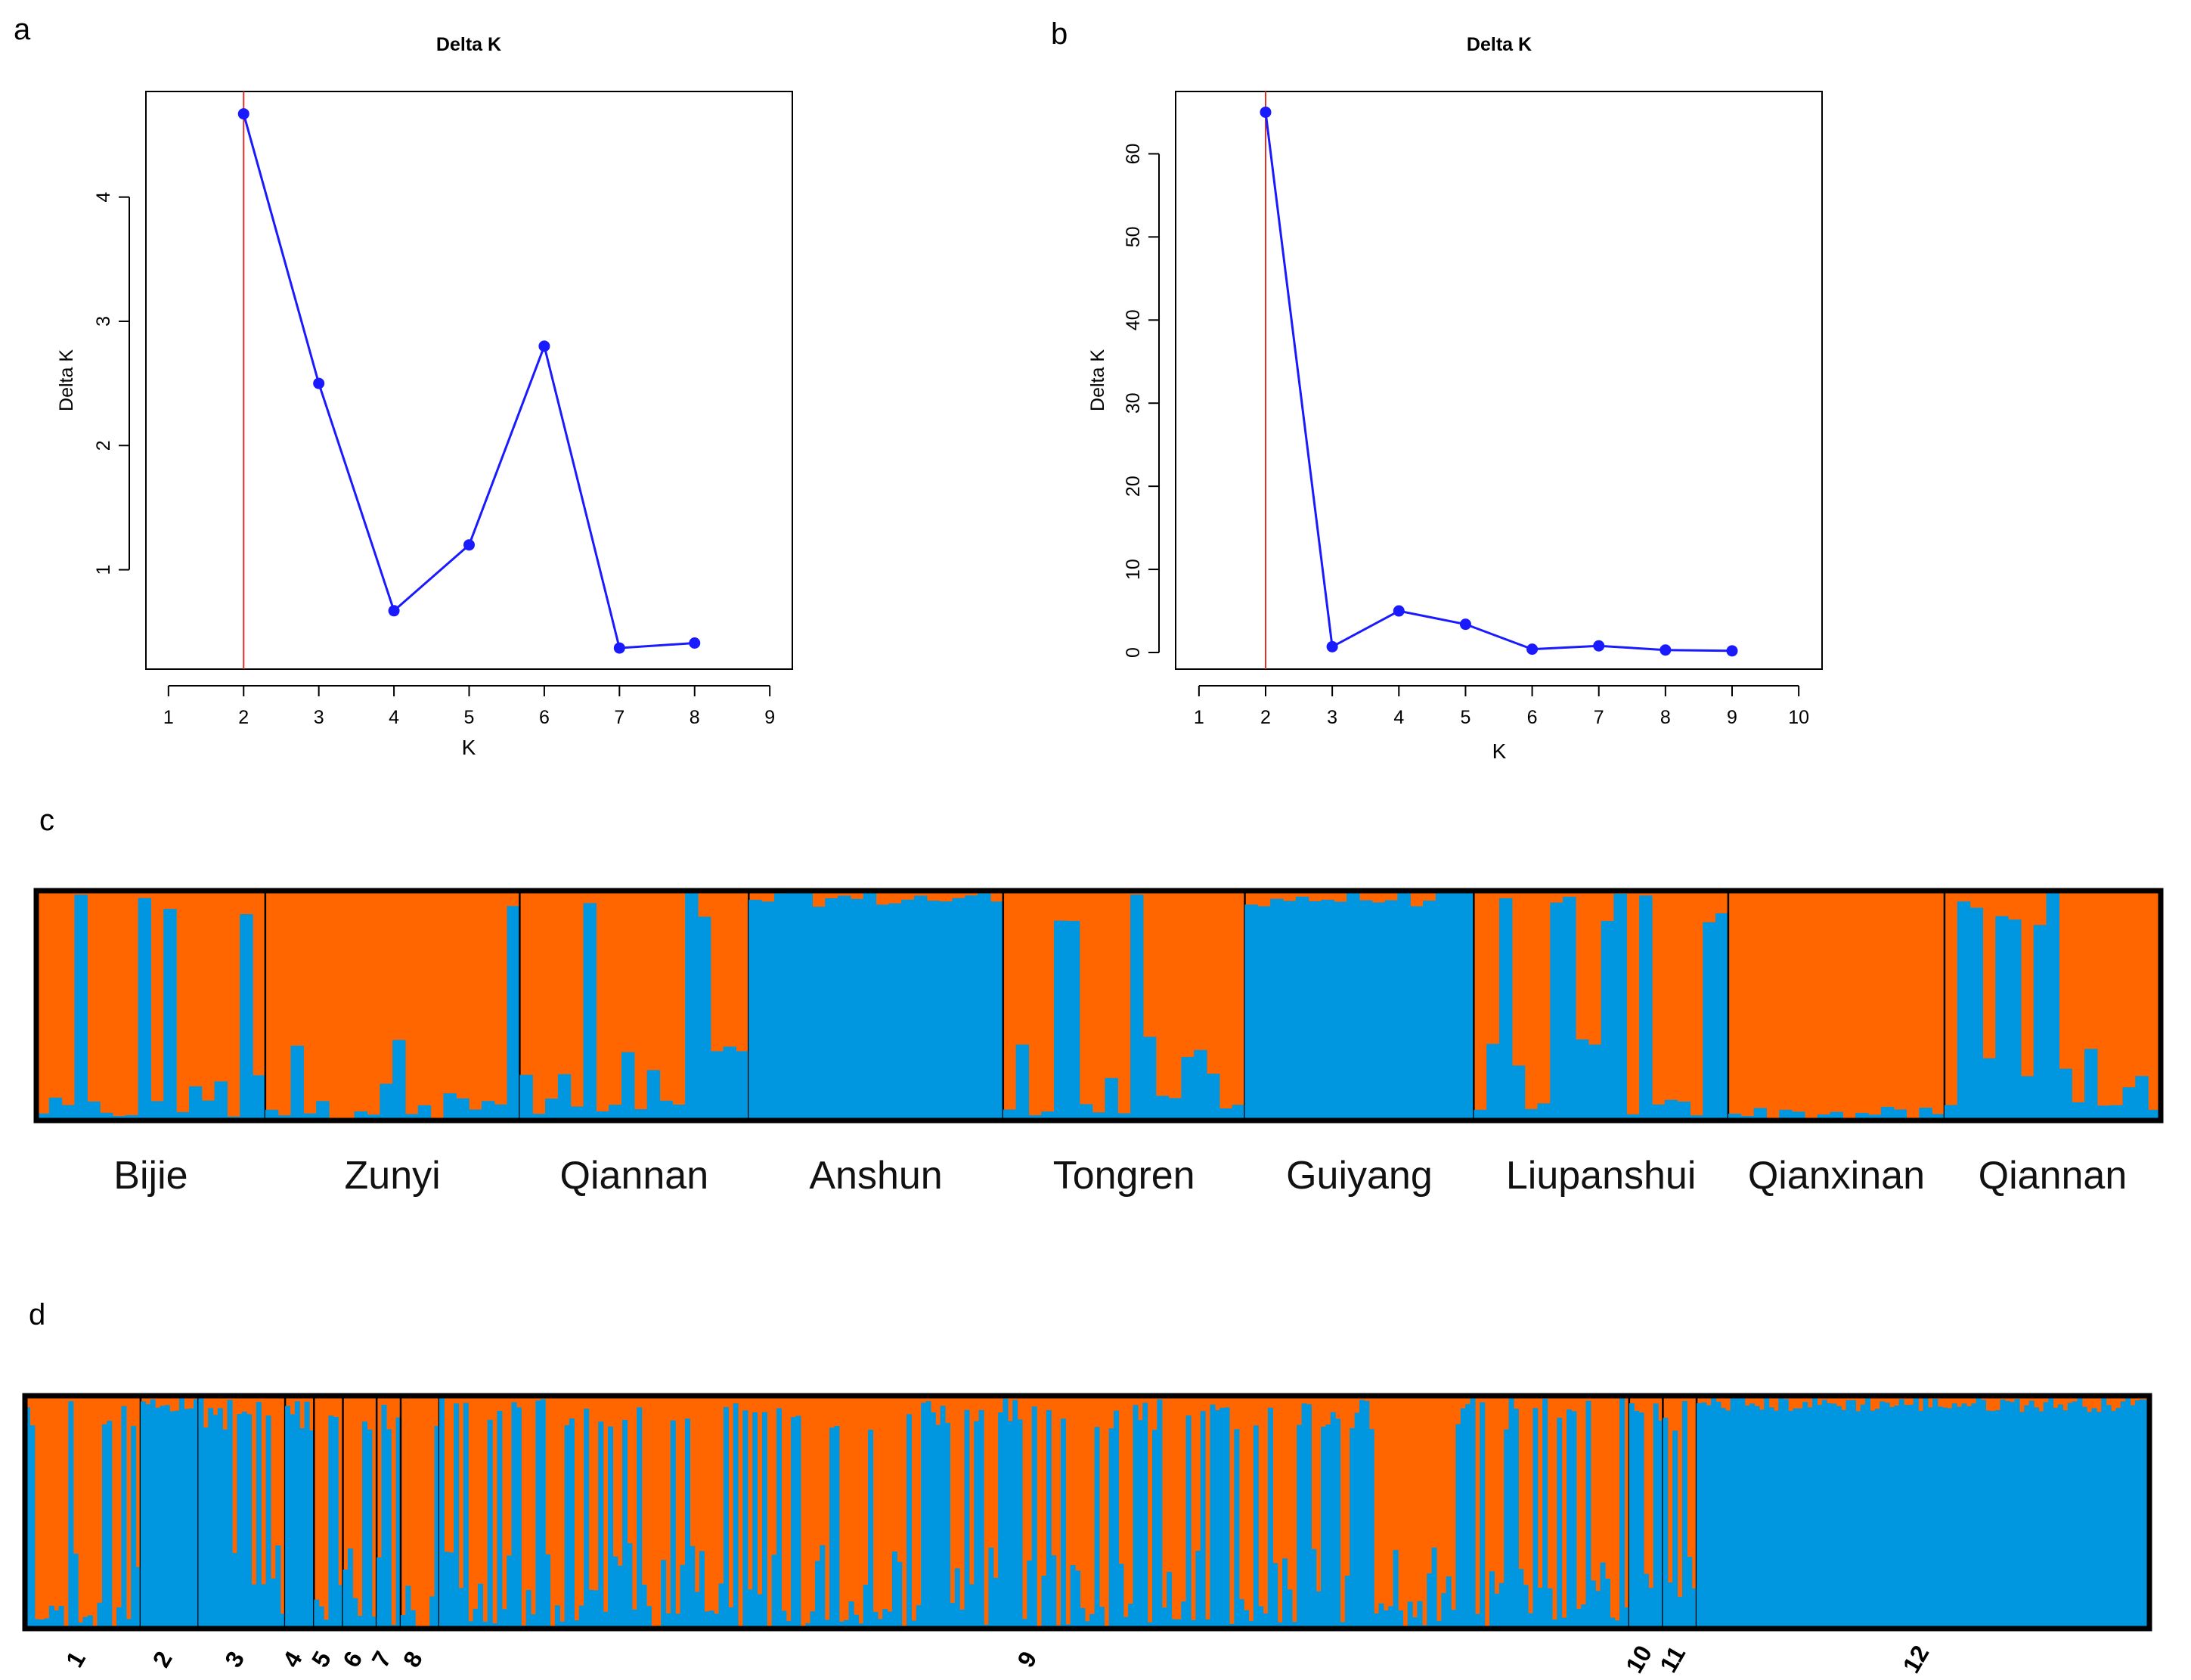 This screenshot has height=1680, width=2191. Describe the element at coordinates (1665, 717) in the screenshot. I see `chart-b-x-tick-label: 8` at that location.